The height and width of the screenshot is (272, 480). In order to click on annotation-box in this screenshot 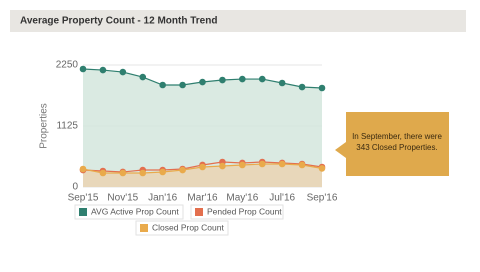, I will do `click(392, 144)`.